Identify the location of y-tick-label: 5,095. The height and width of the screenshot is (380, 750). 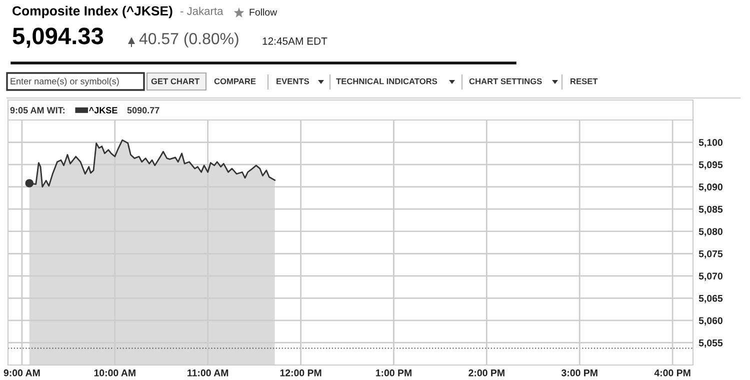
(710, 165).